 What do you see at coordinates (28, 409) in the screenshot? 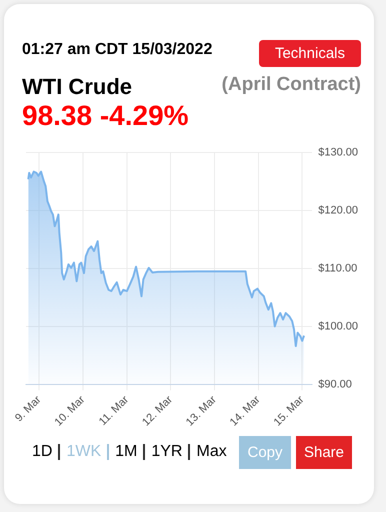
I see `x-tick-label: 9. Mar` at bounding box center [28, 409].